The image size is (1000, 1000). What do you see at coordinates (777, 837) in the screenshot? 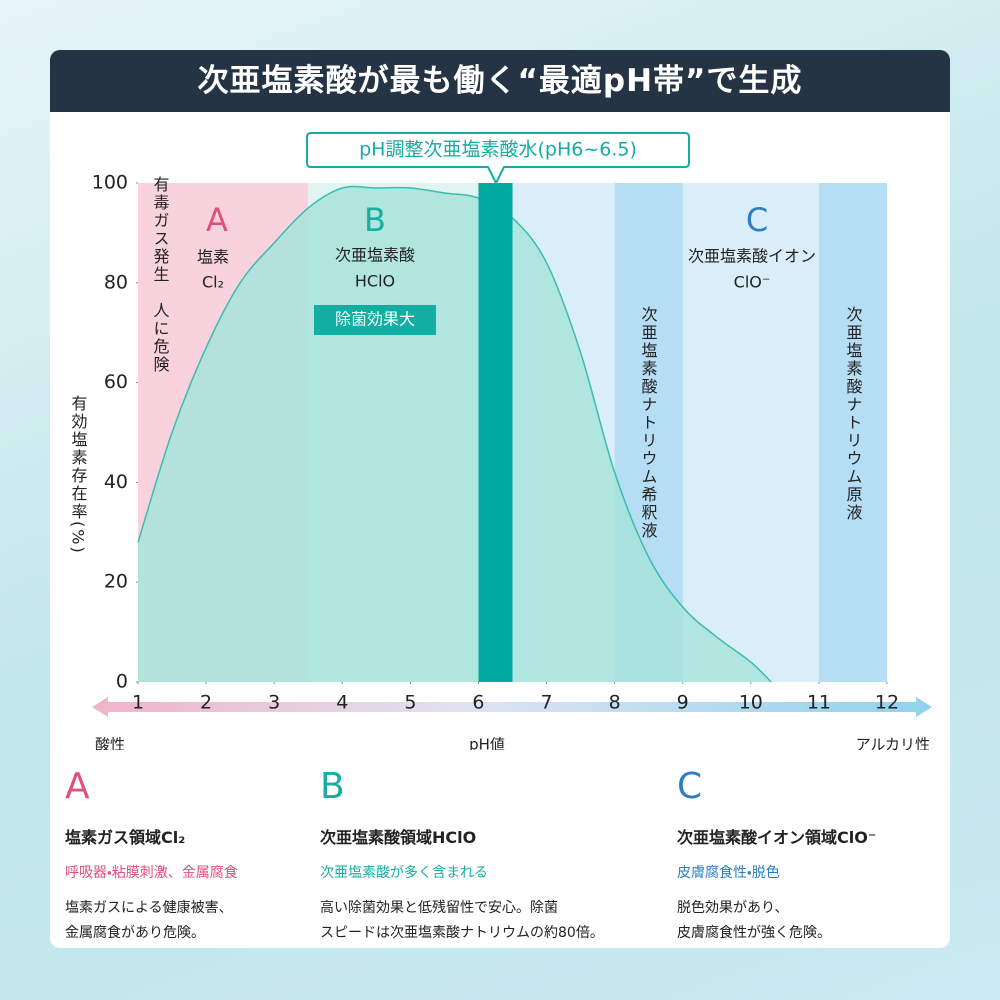
I see `section-title: 次亜塩素酸イオン領域ClO⁻` at bounding box center [777, 837].